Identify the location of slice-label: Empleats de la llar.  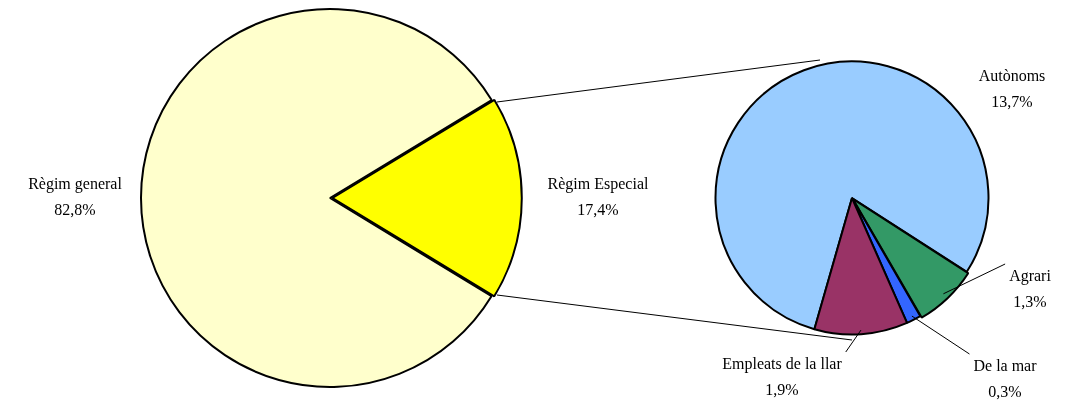
(782, 364).